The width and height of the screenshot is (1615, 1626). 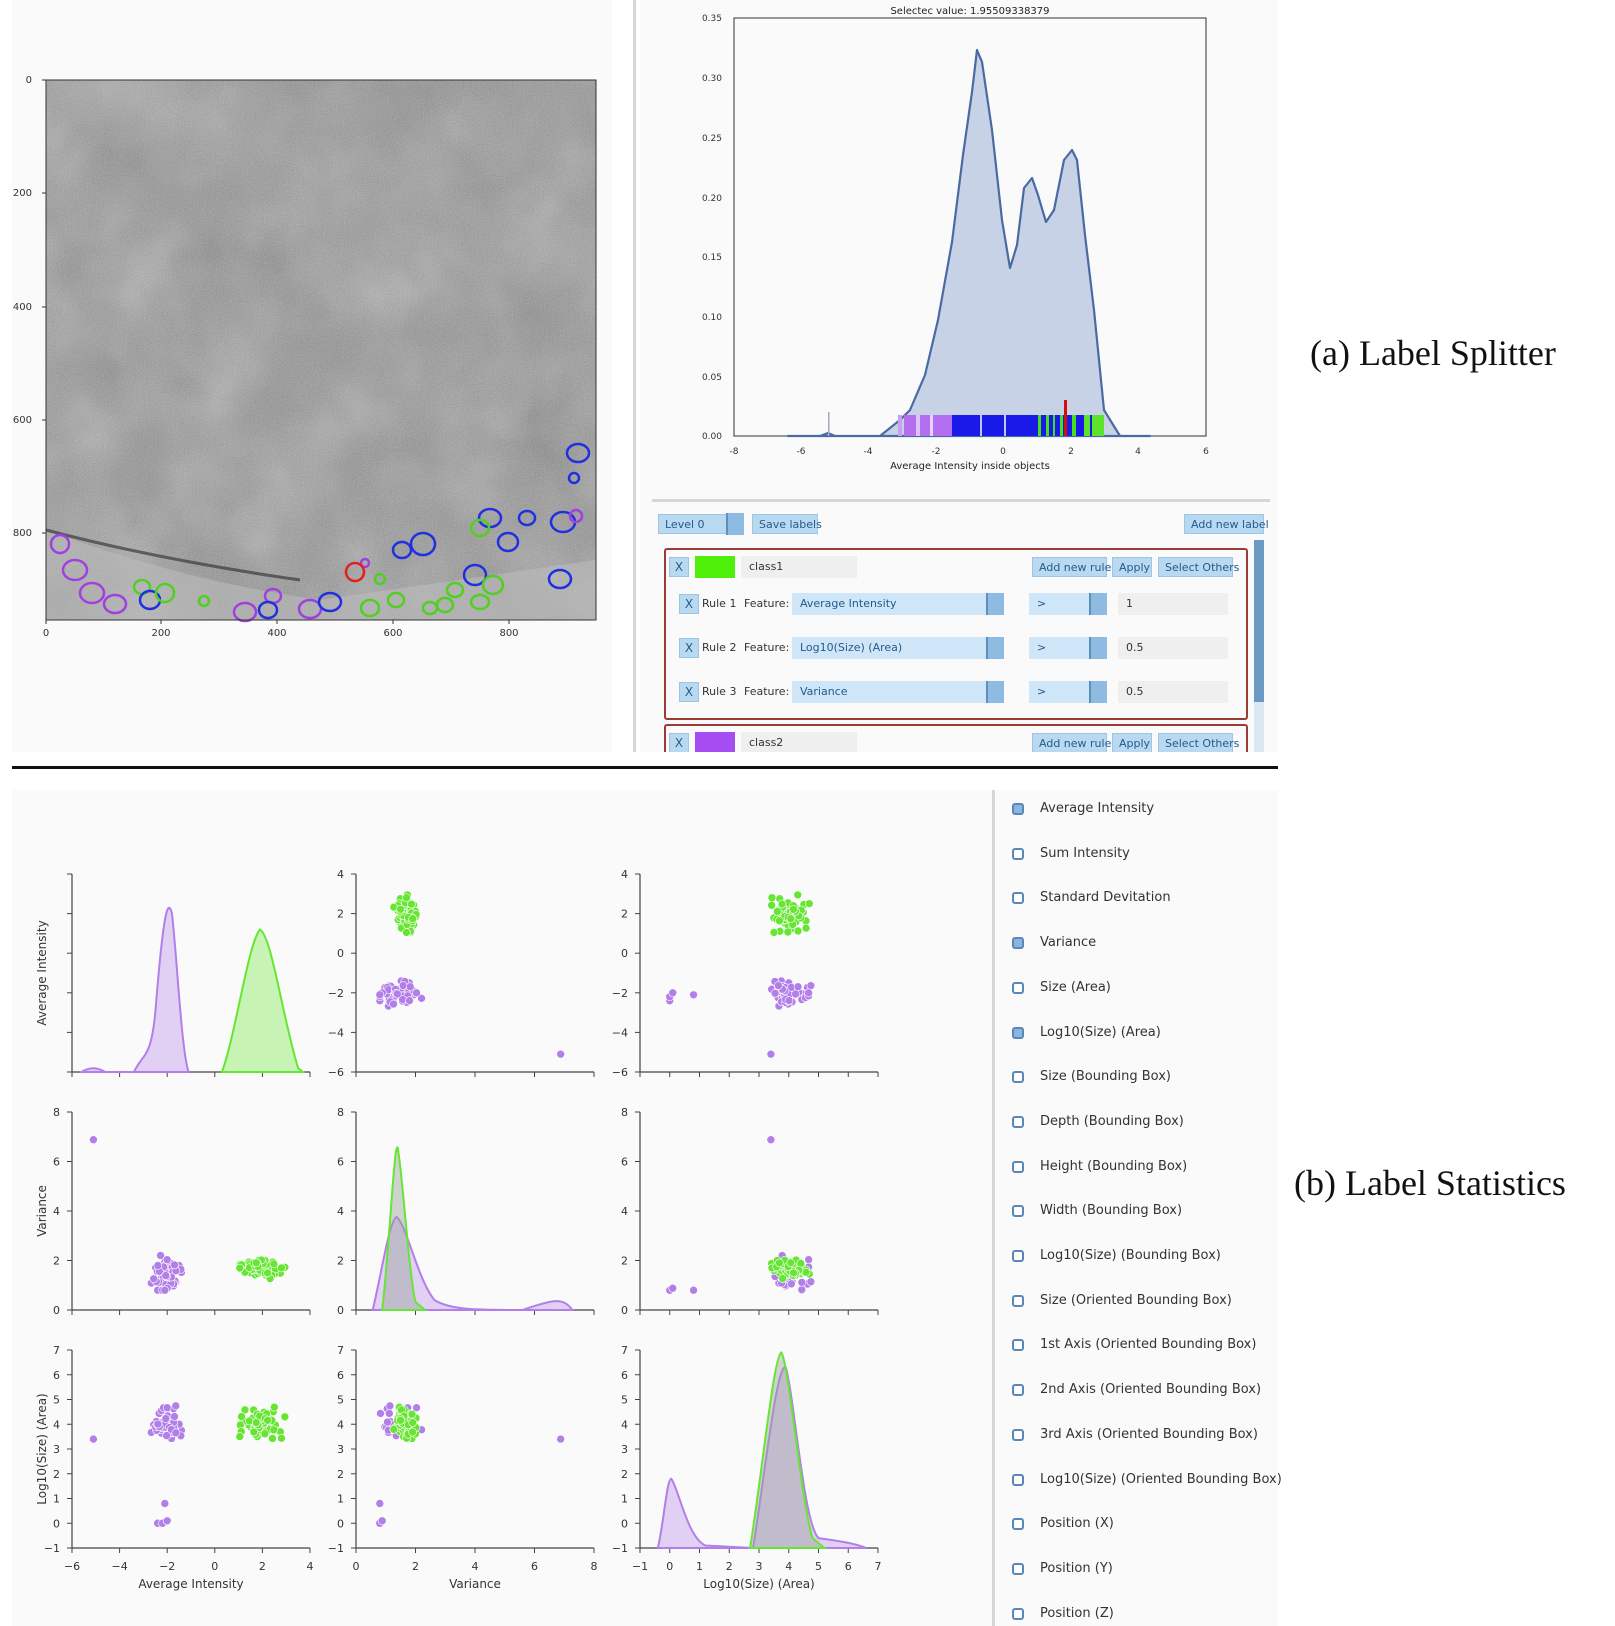 I want to click on object-contours, so click(x=320, y=532).